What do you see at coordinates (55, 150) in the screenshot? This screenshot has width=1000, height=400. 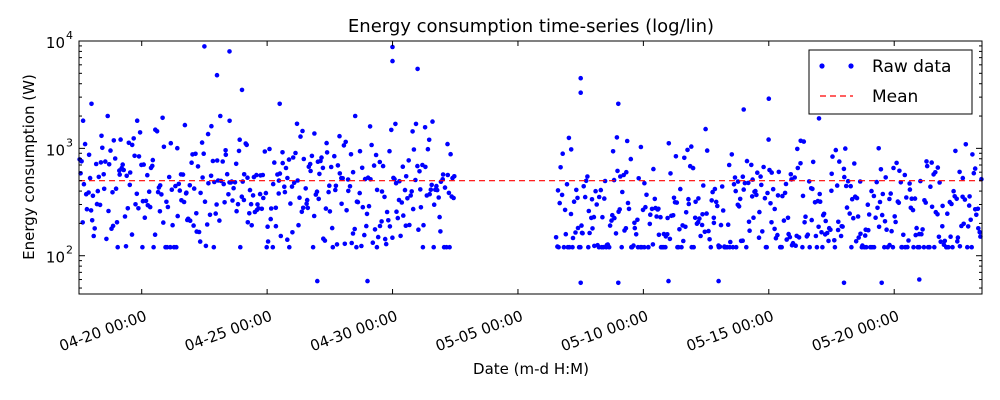 I see `y-tick-label: 10` at bounding box center [55, 150].